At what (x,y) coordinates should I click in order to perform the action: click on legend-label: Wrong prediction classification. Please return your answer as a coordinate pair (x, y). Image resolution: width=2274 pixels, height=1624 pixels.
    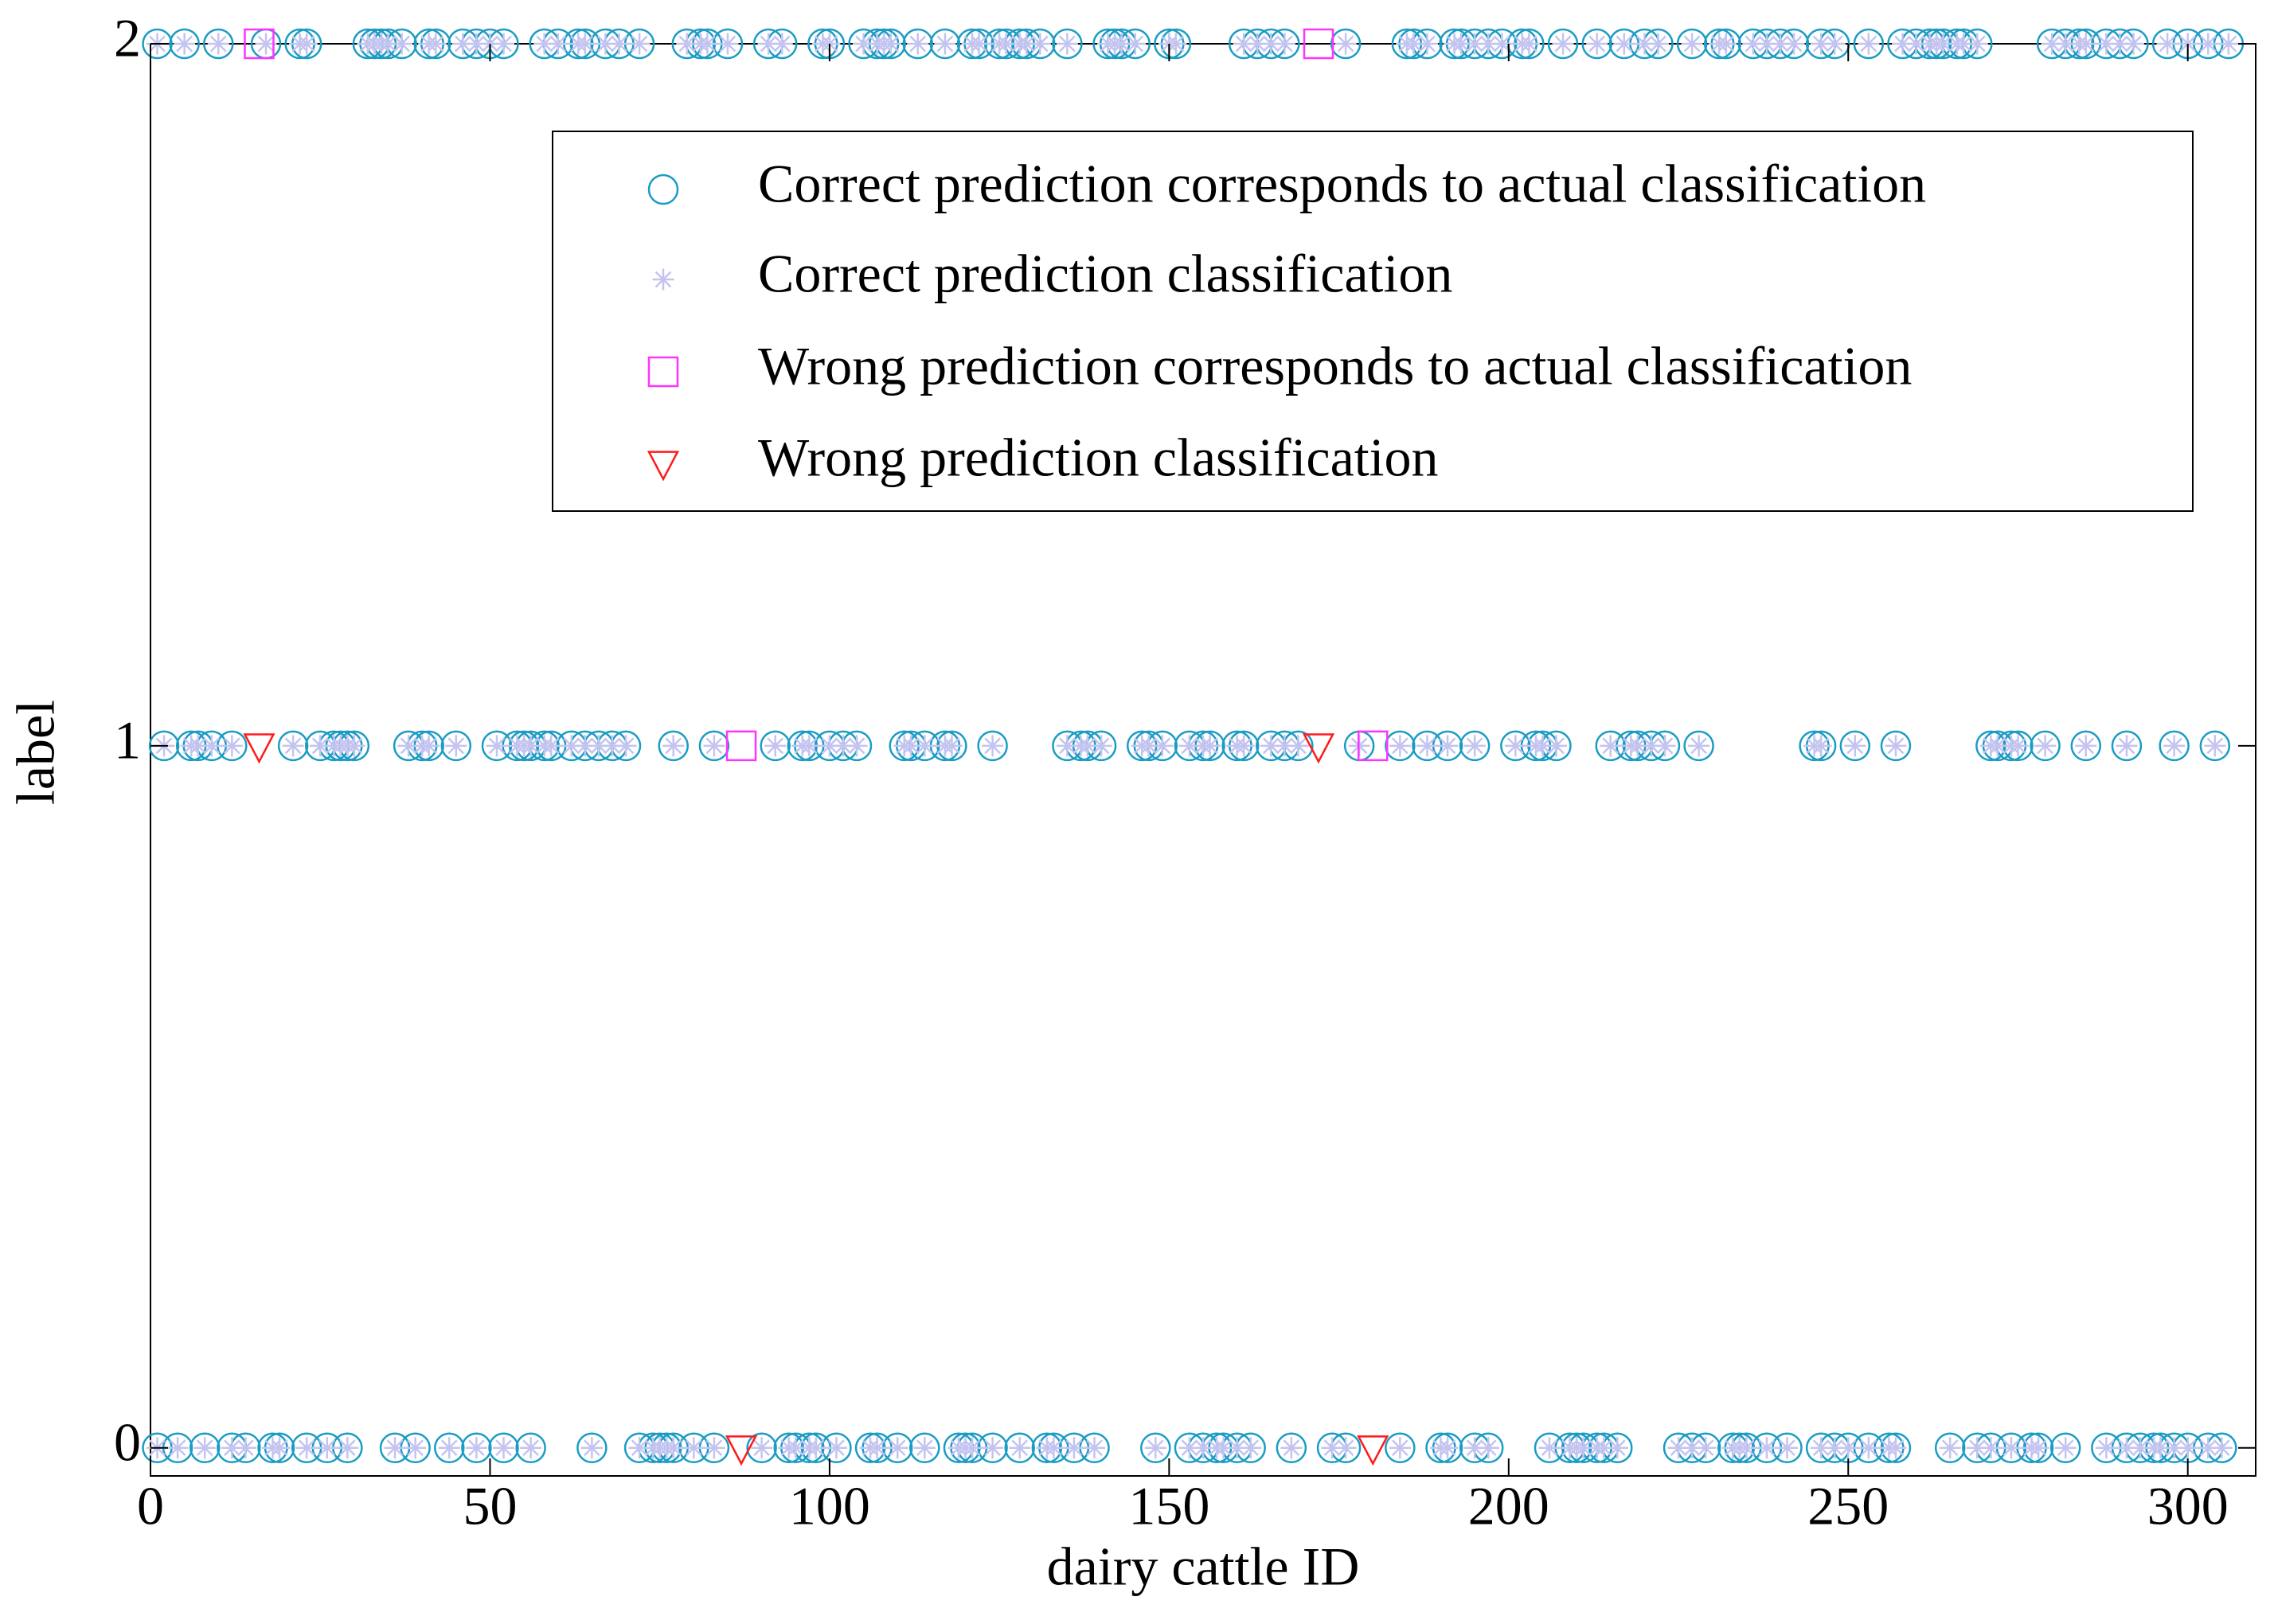
    Looking at the image, I should click on (1098, 457).